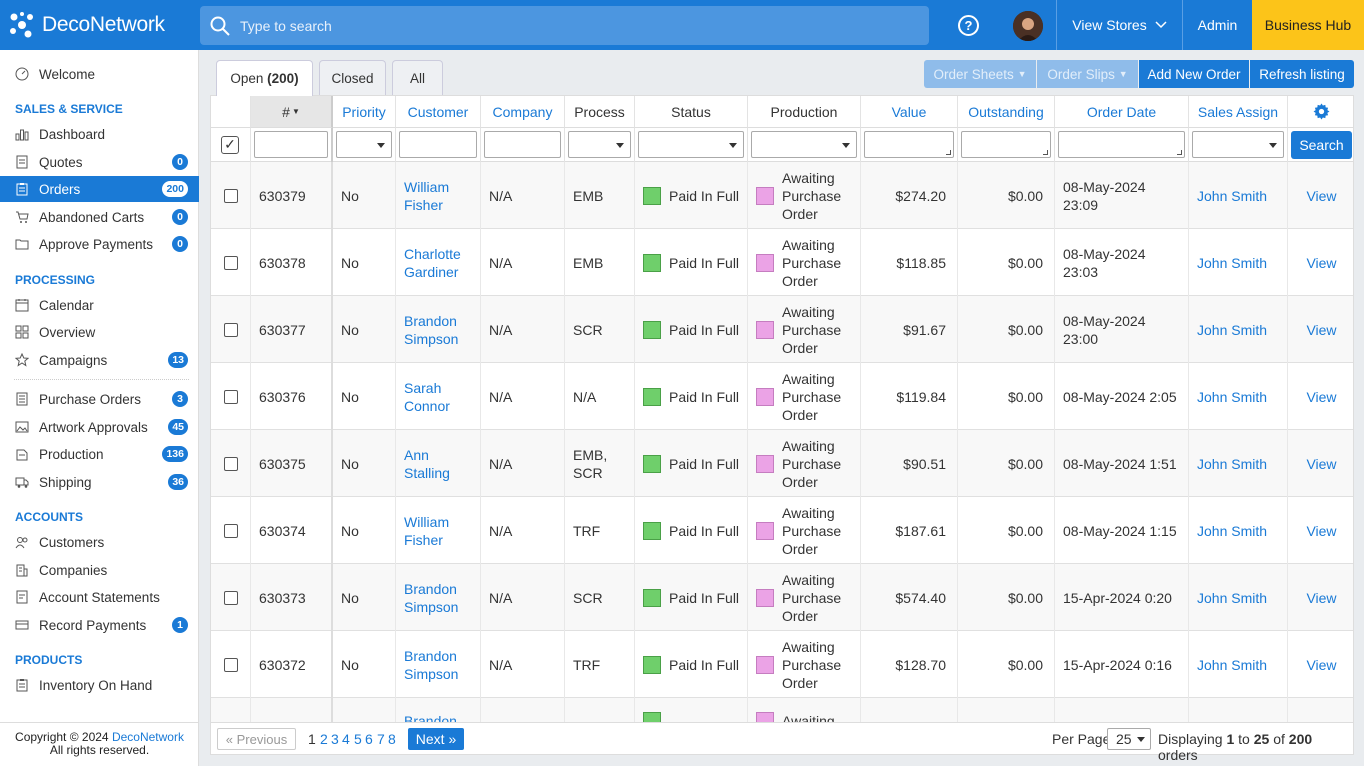 This screenshot has height=766, width=1364. I want to click on page-2: 2, so click(324, 739).